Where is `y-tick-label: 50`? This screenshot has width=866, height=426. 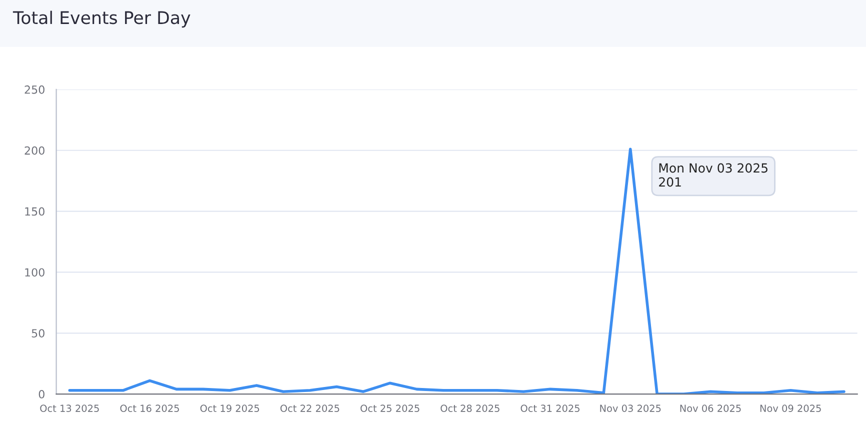 y-tick-label: 50 is located at coordinates (38, 333).